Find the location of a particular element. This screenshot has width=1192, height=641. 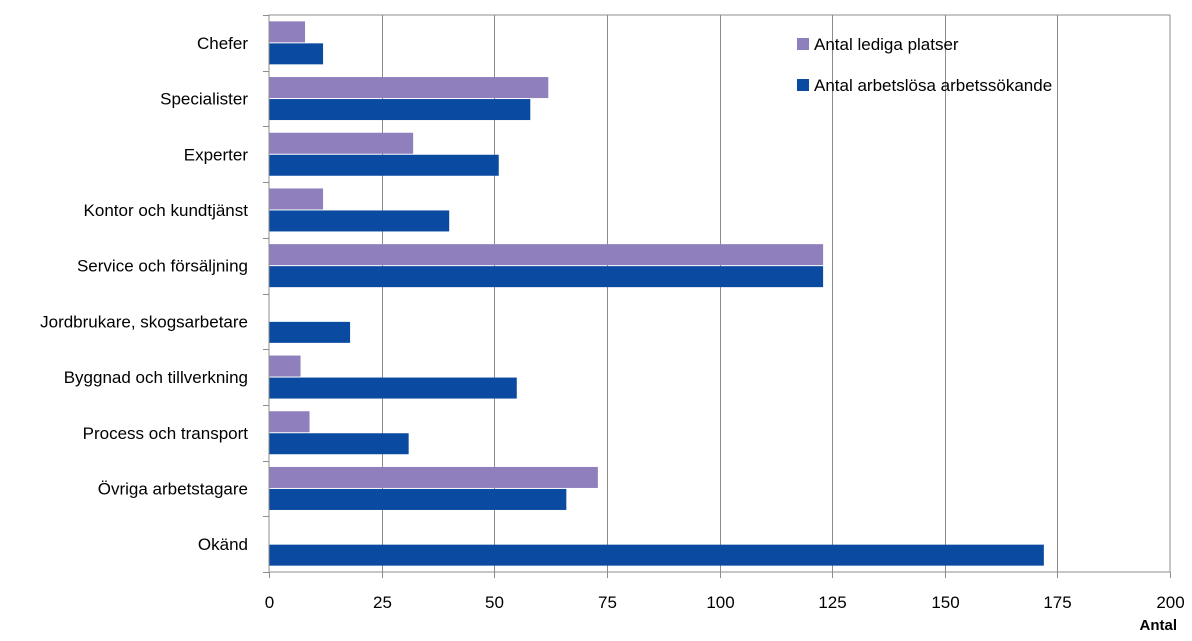

category-label: Service och försäljning is located at coordinates (162, 266).